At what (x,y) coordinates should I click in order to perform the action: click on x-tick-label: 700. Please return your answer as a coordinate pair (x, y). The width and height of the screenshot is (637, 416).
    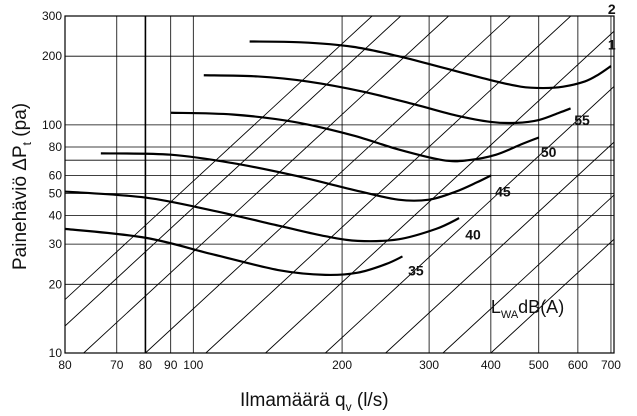
    Looking at the image, I should click on (611, 365).